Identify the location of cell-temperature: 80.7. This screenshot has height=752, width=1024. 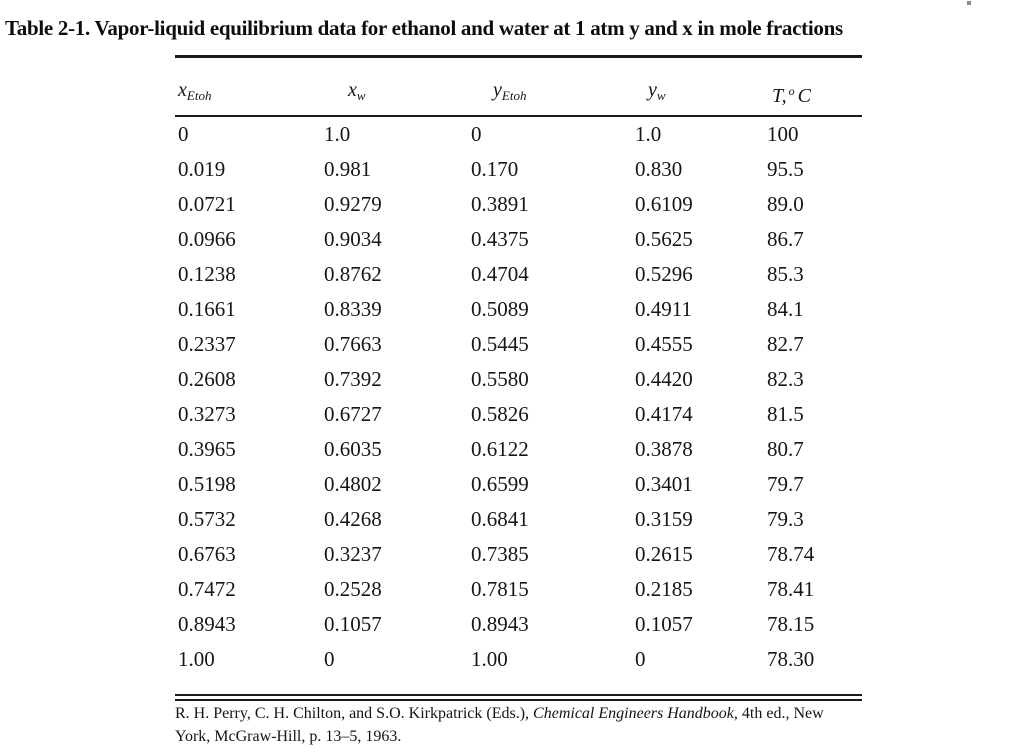
(785, 449).